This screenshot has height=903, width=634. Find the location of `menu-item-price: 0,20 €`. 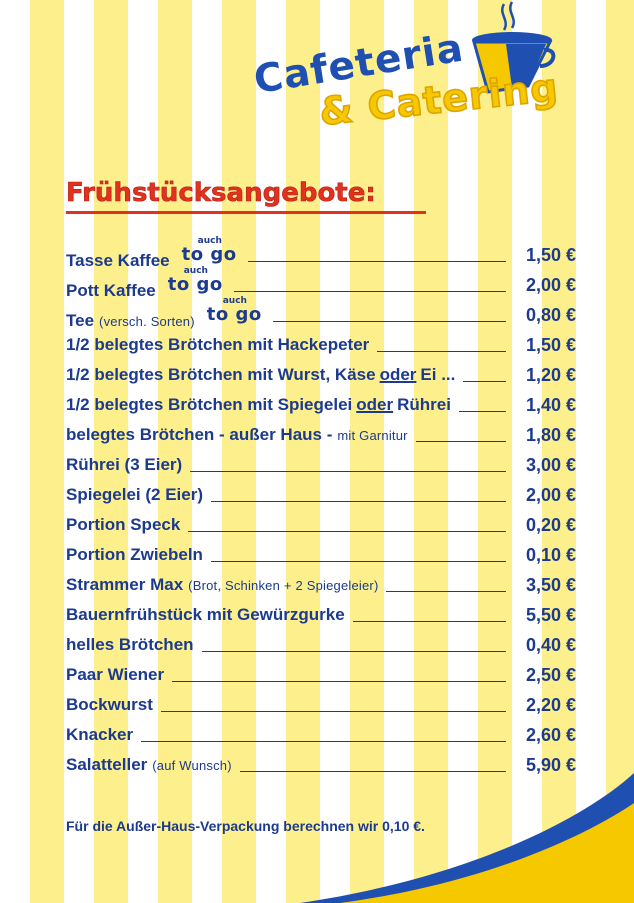

menu-item-price: 0,20 € is located at coordinates (550, 524).